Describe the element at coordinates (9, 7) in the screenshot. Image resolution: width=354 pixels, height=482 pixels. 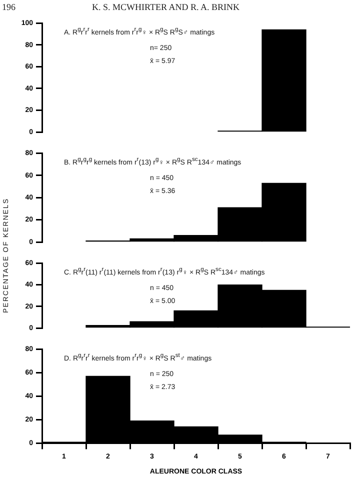
I see `text: 196` at that location.